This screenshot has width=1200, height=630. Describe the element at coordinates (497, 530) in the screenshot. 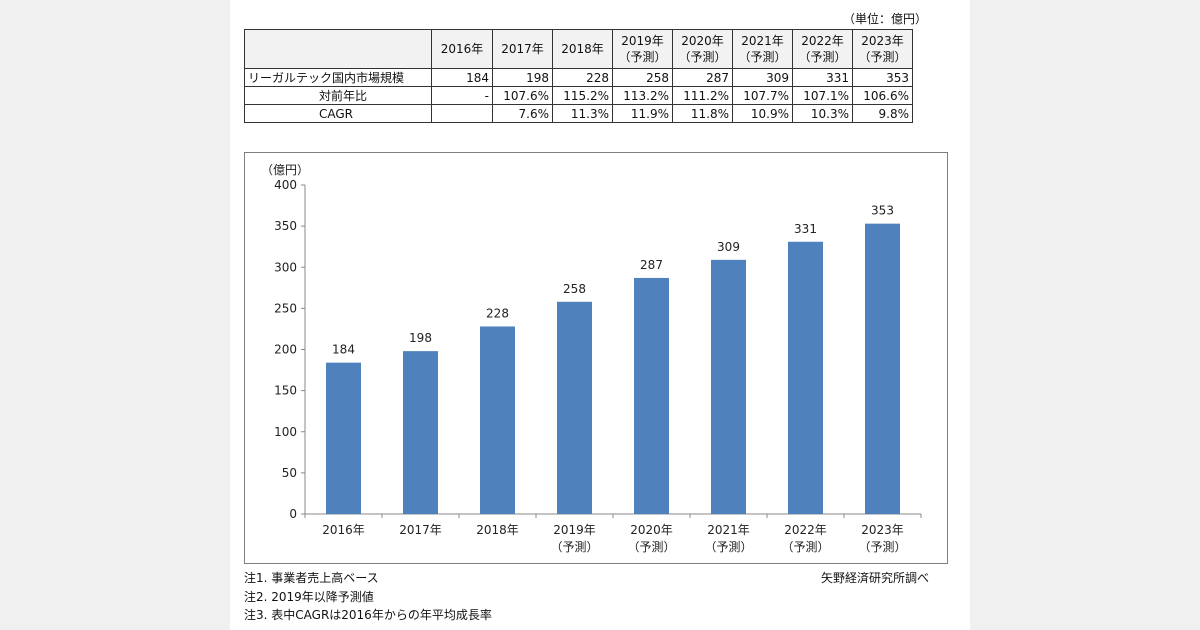

I see `x-tick-label: 2018年` at that location.